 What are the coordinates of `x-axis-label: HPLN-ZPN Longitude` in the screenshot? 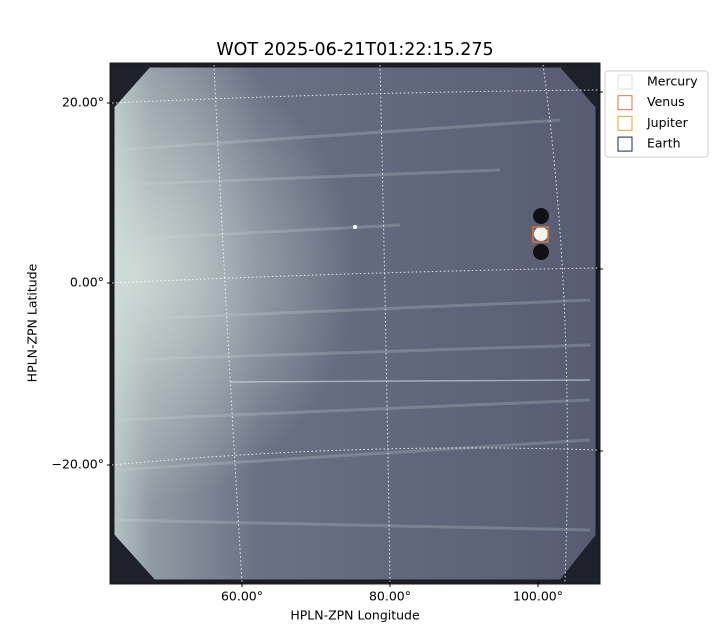 It's located at (355, 615).